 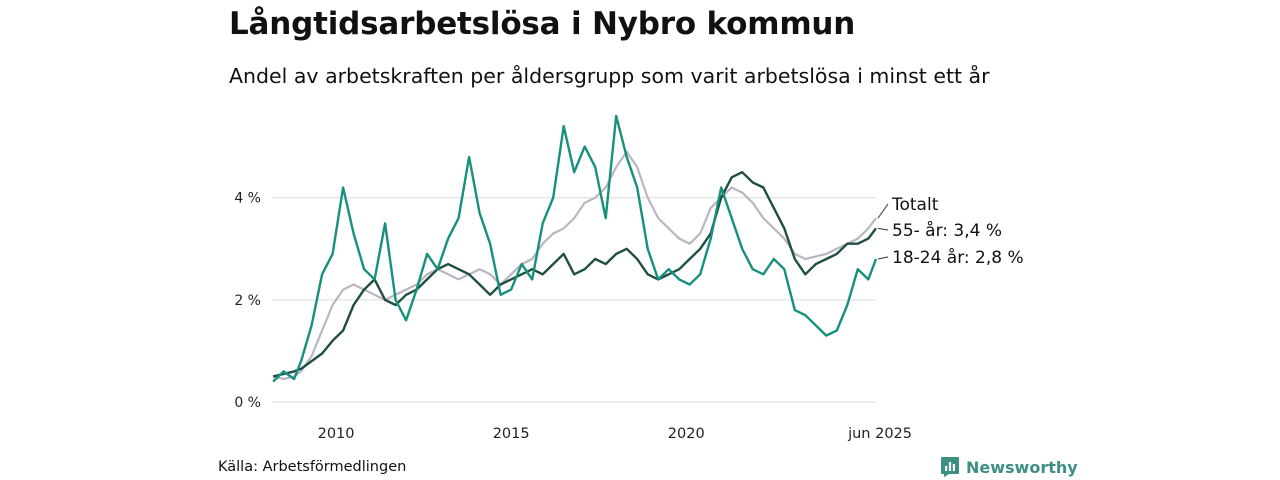 What do you see at coordinates (915, 205) in the screenshot?
I see `end-label-0: Totalt` at bounding box center [915, 205].